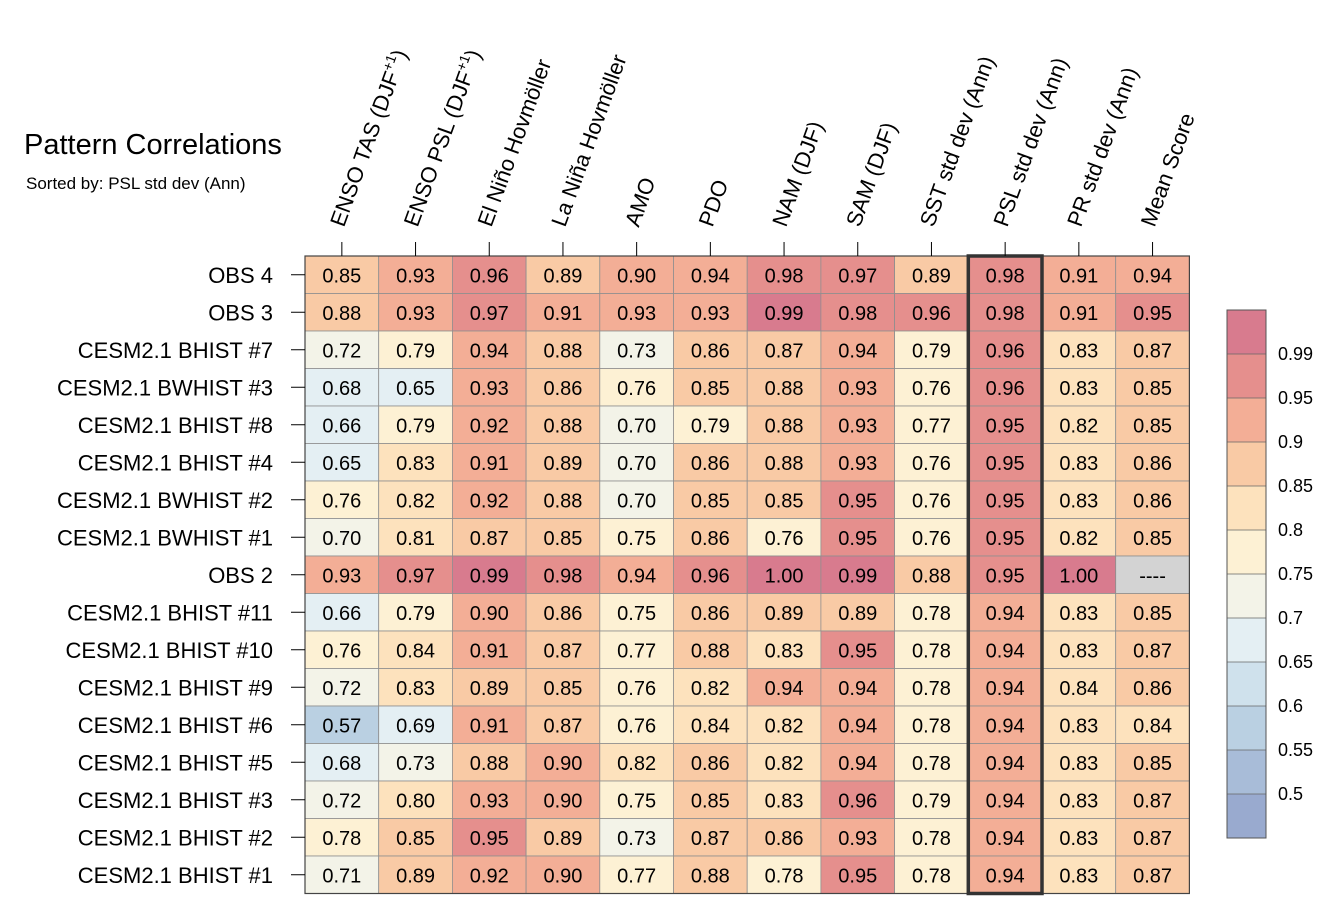 This screenshot has height=914, width=1340. What do you see at coordinates (797, 174) in the screenshot?
I see `column-label: NAM (DJF)` at bounding box center [797, 174].